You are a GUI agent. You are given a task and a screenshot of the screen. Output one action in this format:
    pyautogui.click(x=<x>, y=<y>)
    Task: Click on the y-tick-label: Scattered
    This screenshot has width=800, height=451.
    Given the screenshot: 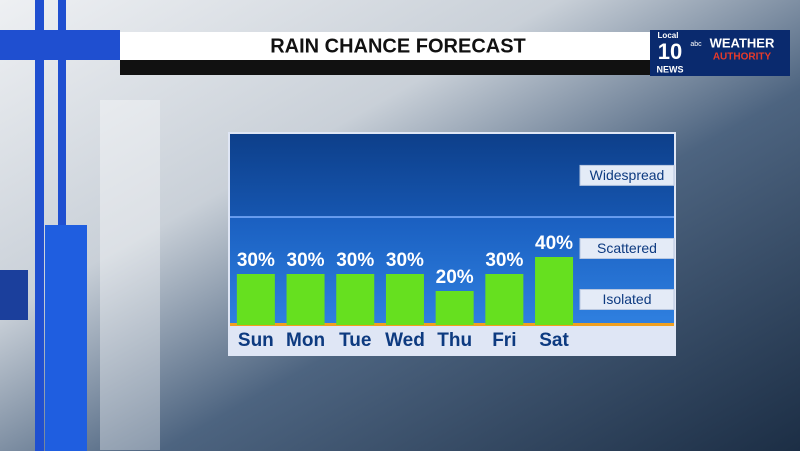 What is the action you would take?
    pyautogui.click(x=627, y=248)
    